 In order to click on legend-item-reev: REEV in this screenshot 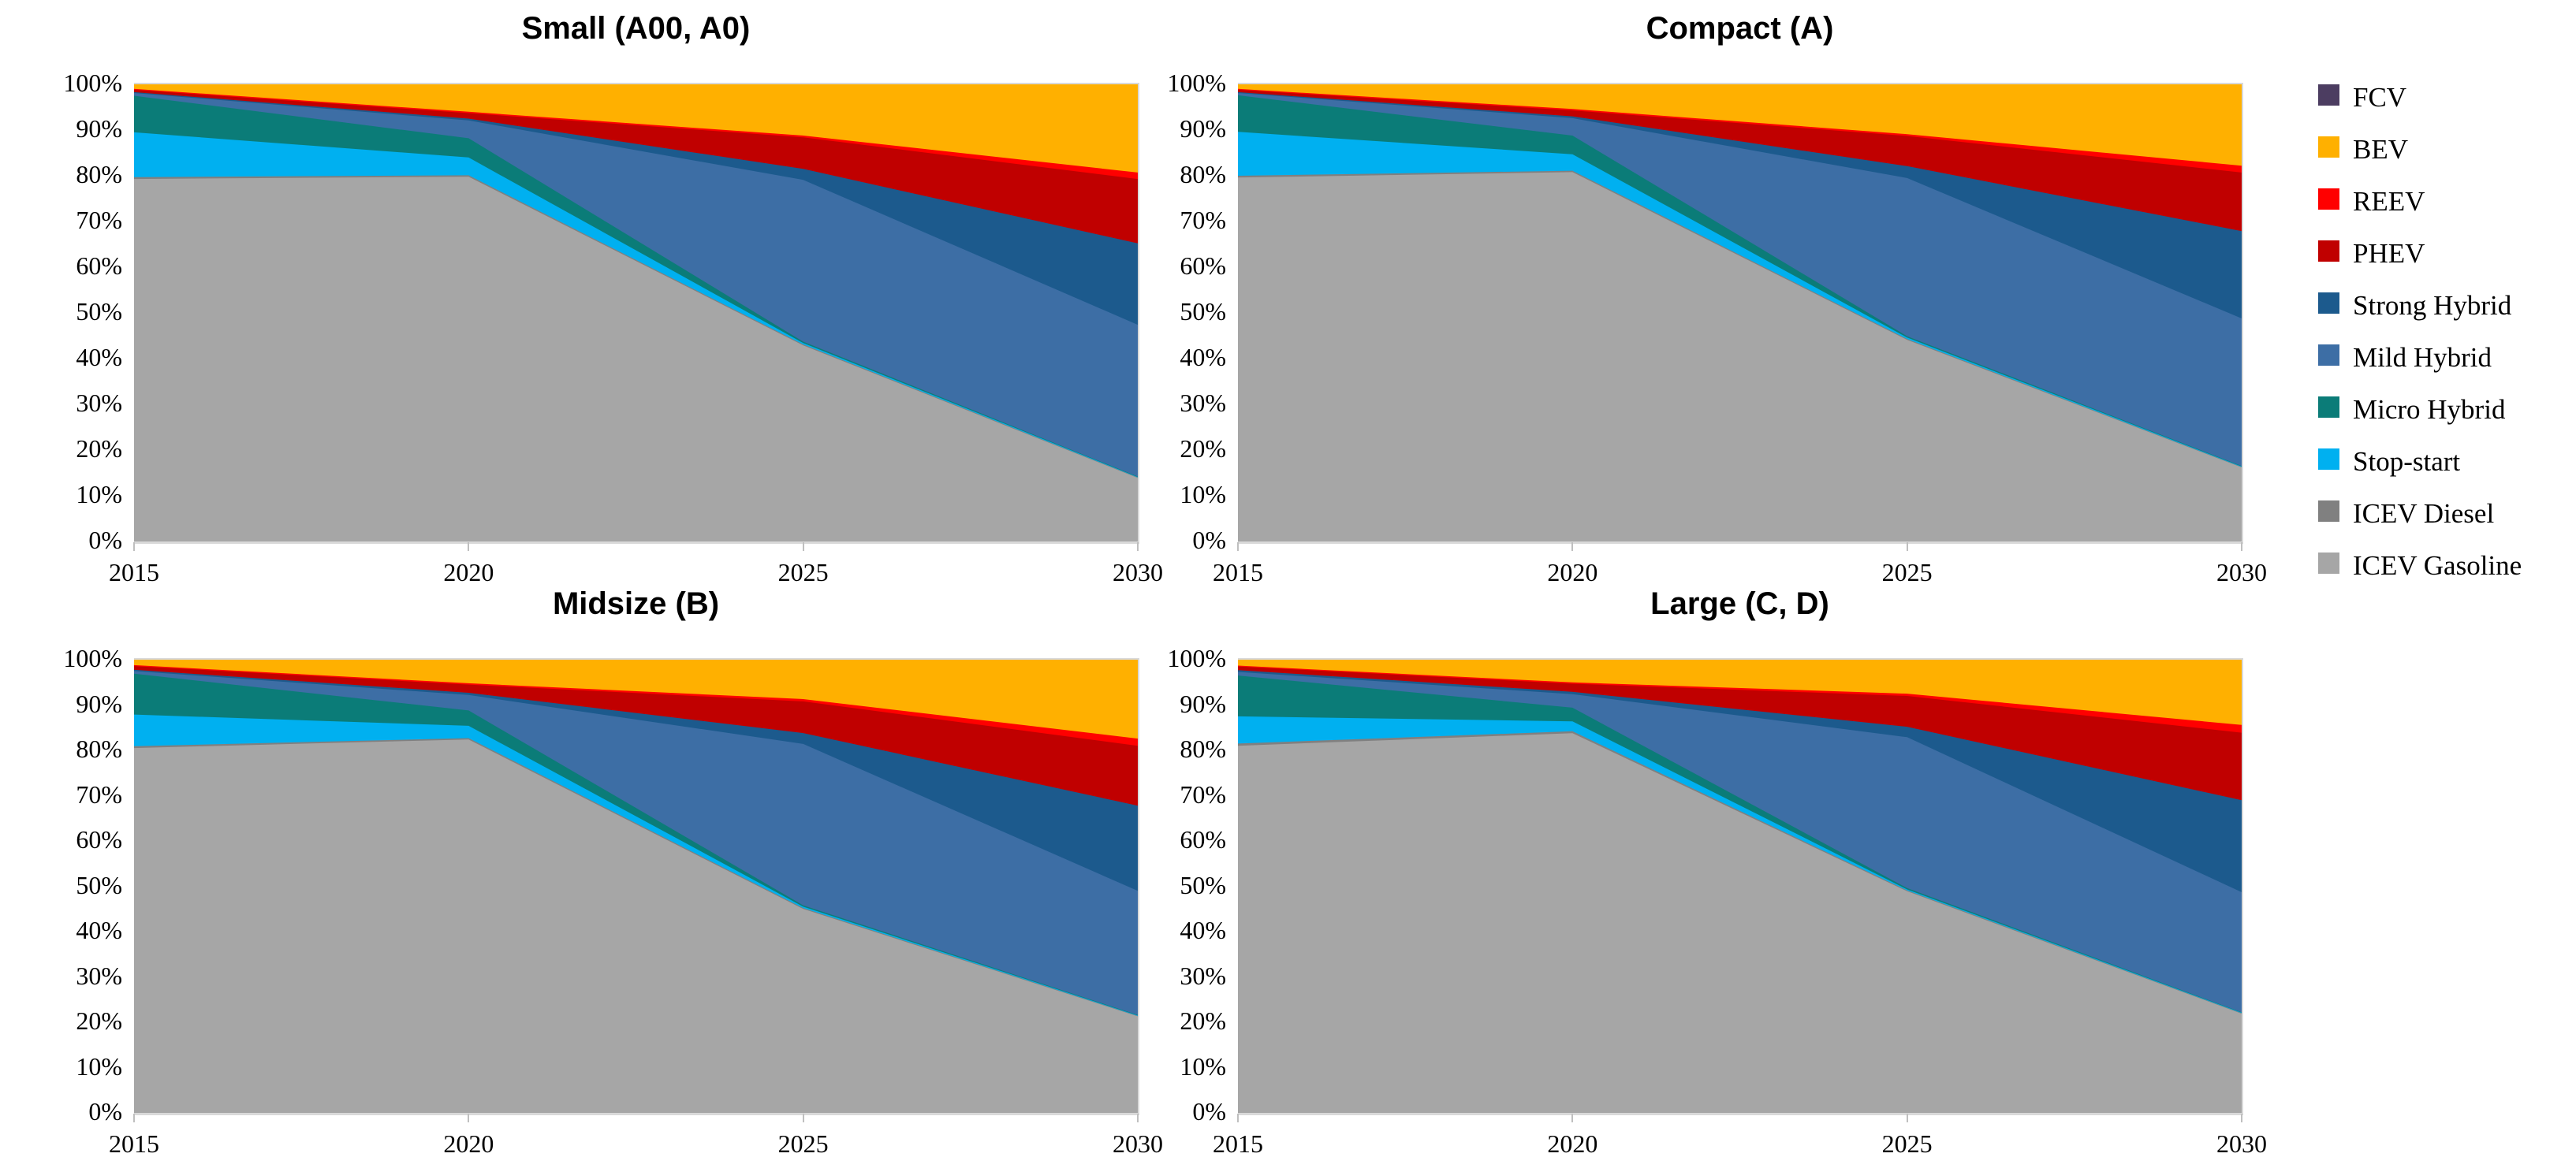, I will do `click(2444, 203)`.